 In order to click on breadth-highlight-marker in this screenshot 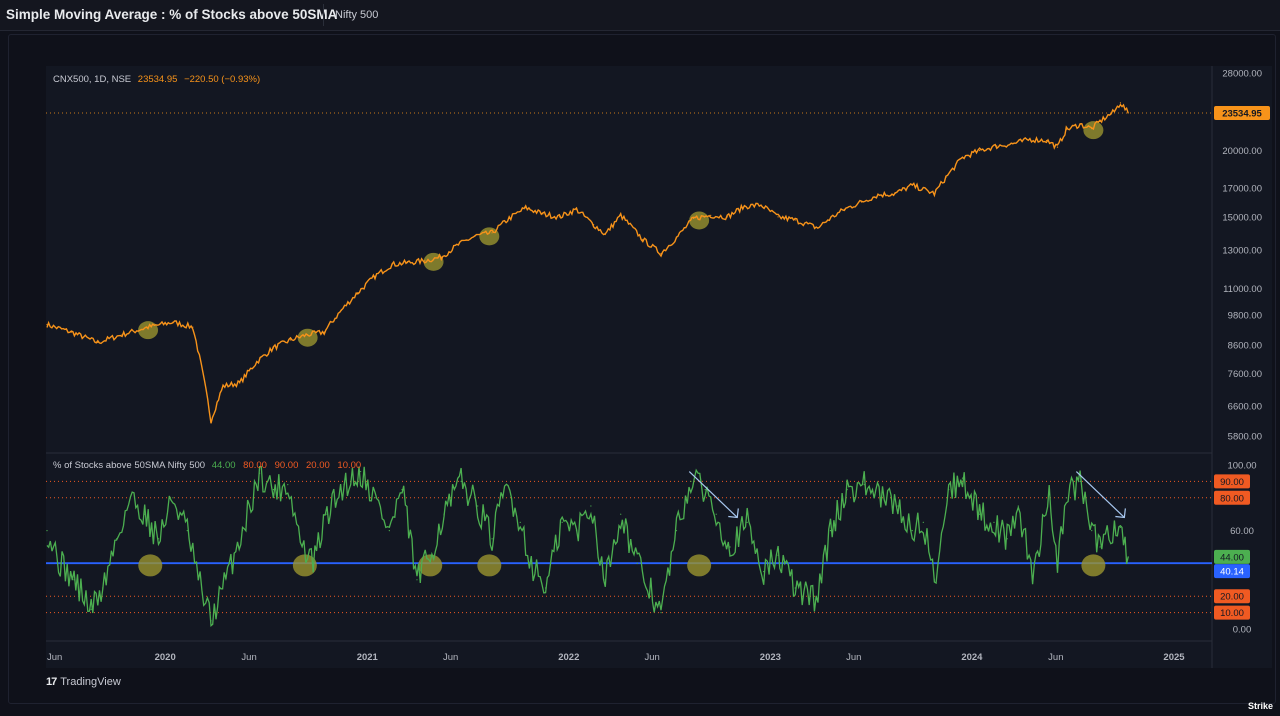, I will do `click(489, 565)`.